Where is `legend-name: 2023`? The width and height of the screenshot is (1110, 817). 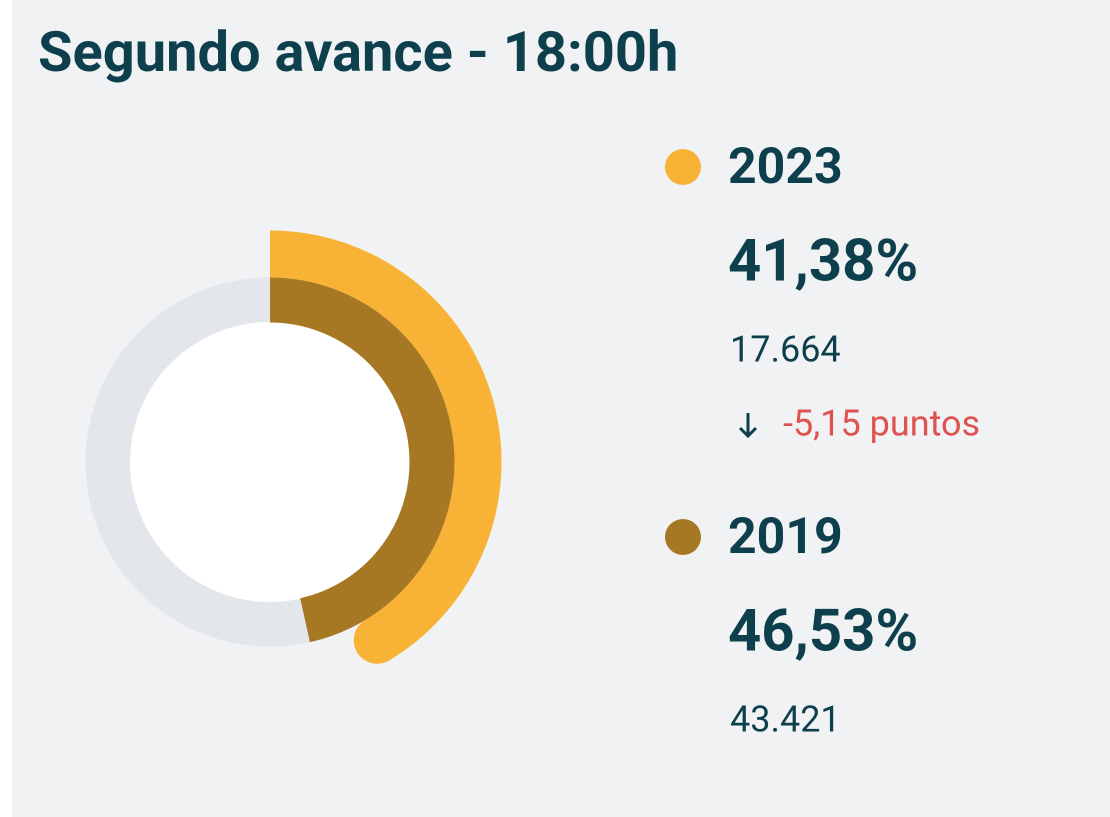
legend-name: 2023 is located at coordinates (785, 167).